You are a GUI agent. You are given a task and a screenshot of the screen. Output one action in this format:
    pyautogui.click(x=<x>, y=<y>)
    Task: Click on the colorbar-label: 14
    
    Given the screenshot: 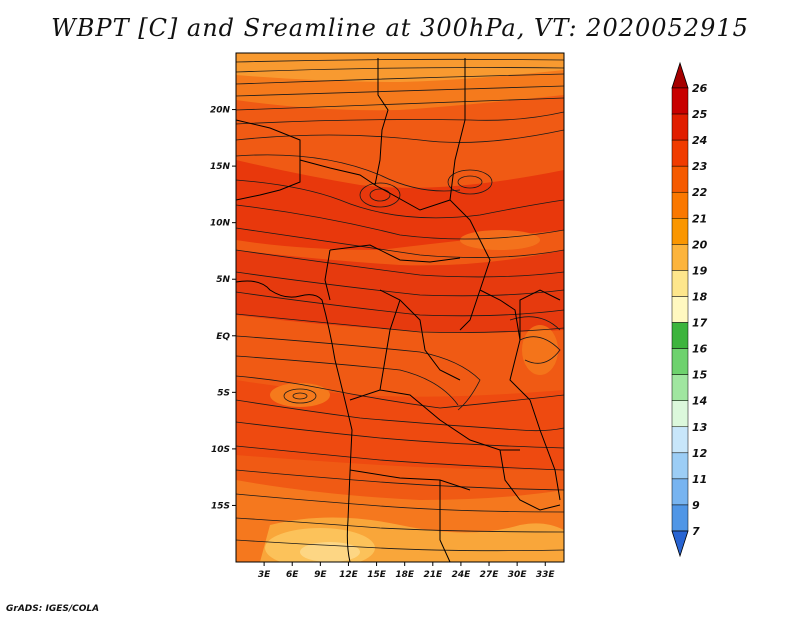 What is the action you would take?
    pyautogui.click(x=699, y=401)
    